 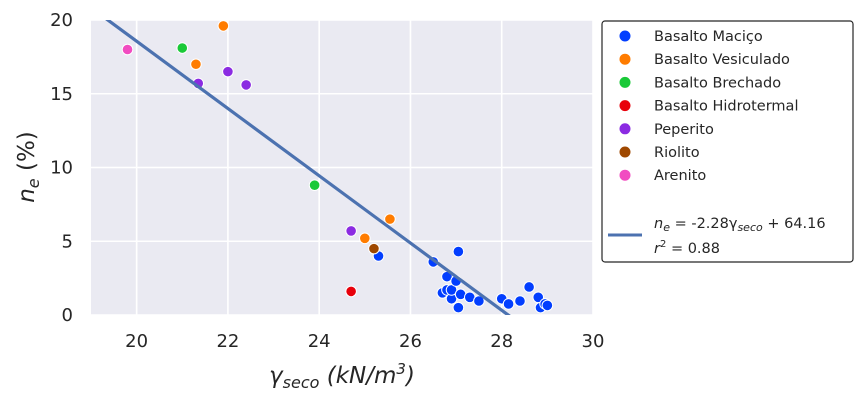 What do you see at coordinates (227, 341) in the screenshot?
I see `x-tick-label: 22` at bounding box center [227, 341].